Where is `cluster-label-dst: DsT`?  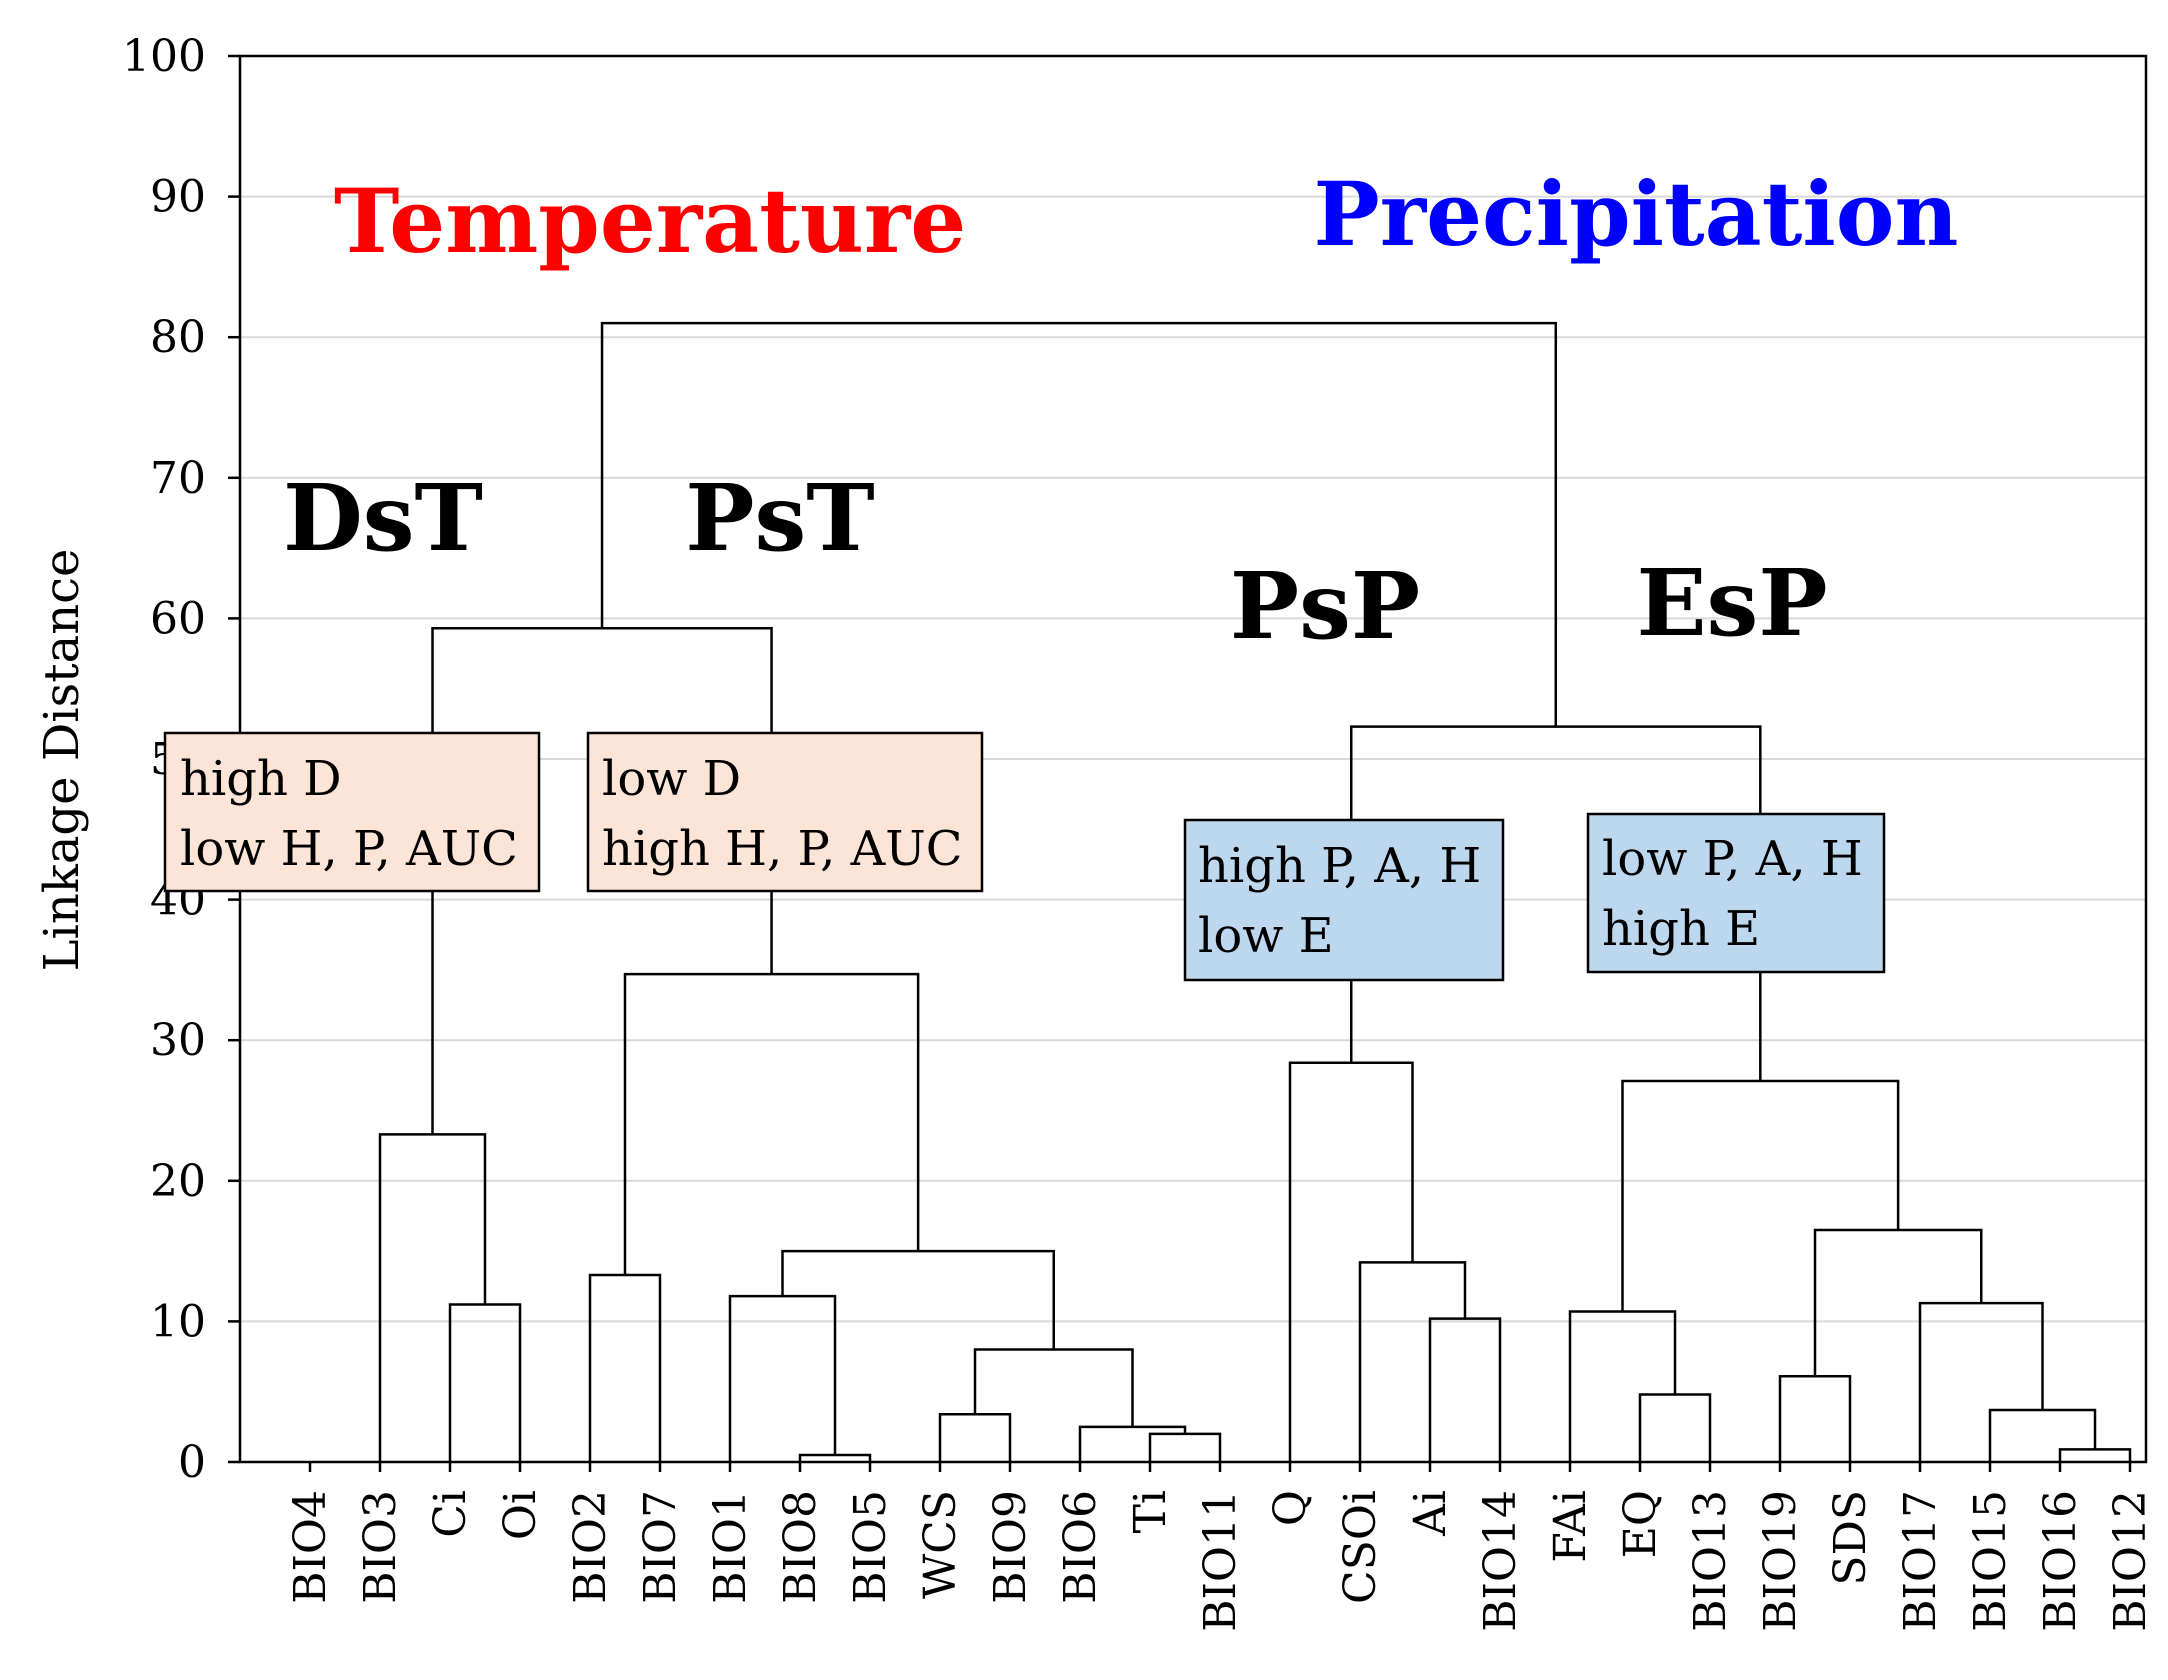
cluster-label-dst: DsT is located at coordinates (383, 518).